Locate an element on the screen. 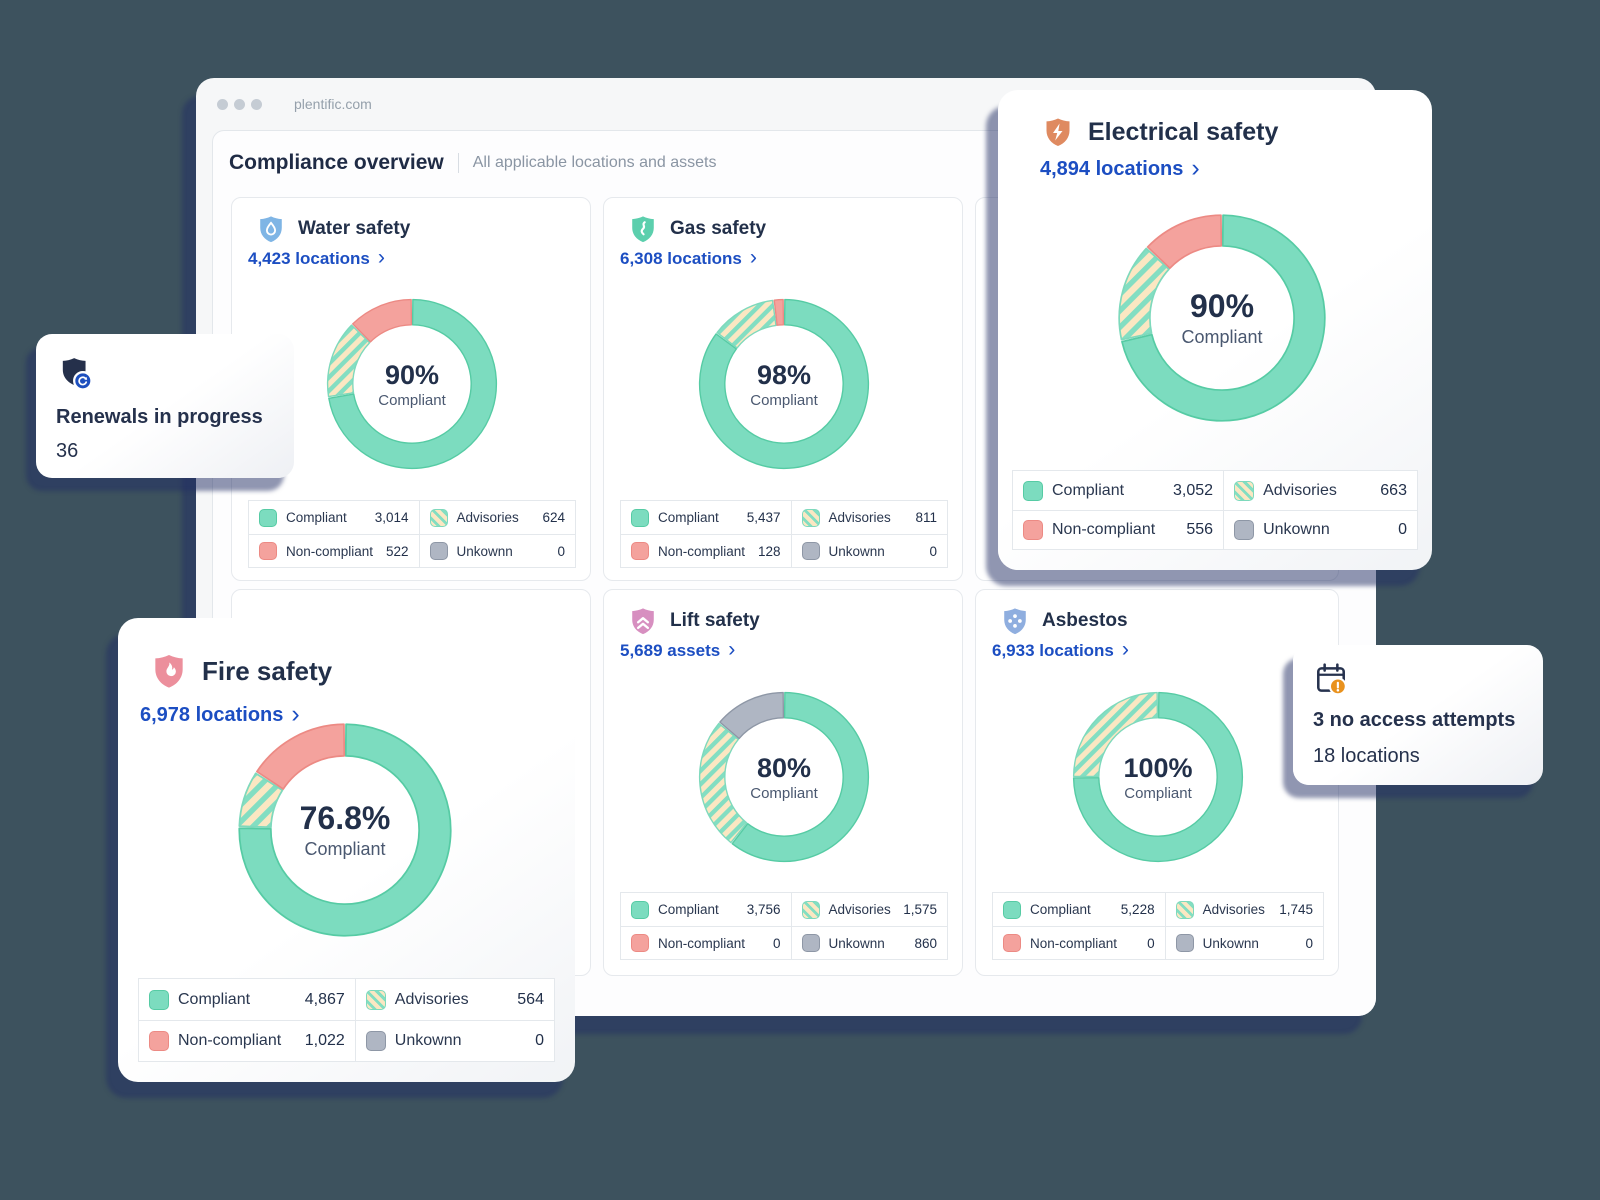  card-title: Fire safety is located at coordinates (267, 670).